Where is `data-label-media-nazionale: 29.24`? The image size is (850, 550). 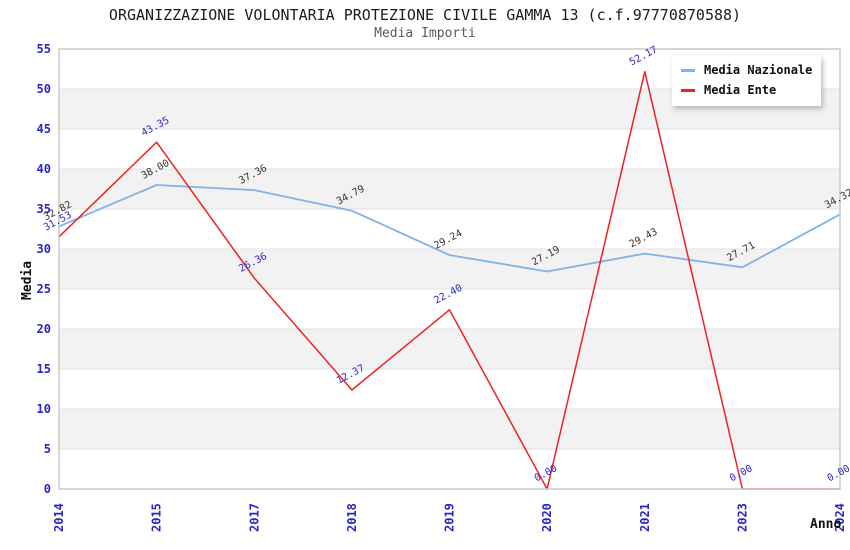 data-label-media-nazionale: 29.24 is located at coordinates (448, 240).